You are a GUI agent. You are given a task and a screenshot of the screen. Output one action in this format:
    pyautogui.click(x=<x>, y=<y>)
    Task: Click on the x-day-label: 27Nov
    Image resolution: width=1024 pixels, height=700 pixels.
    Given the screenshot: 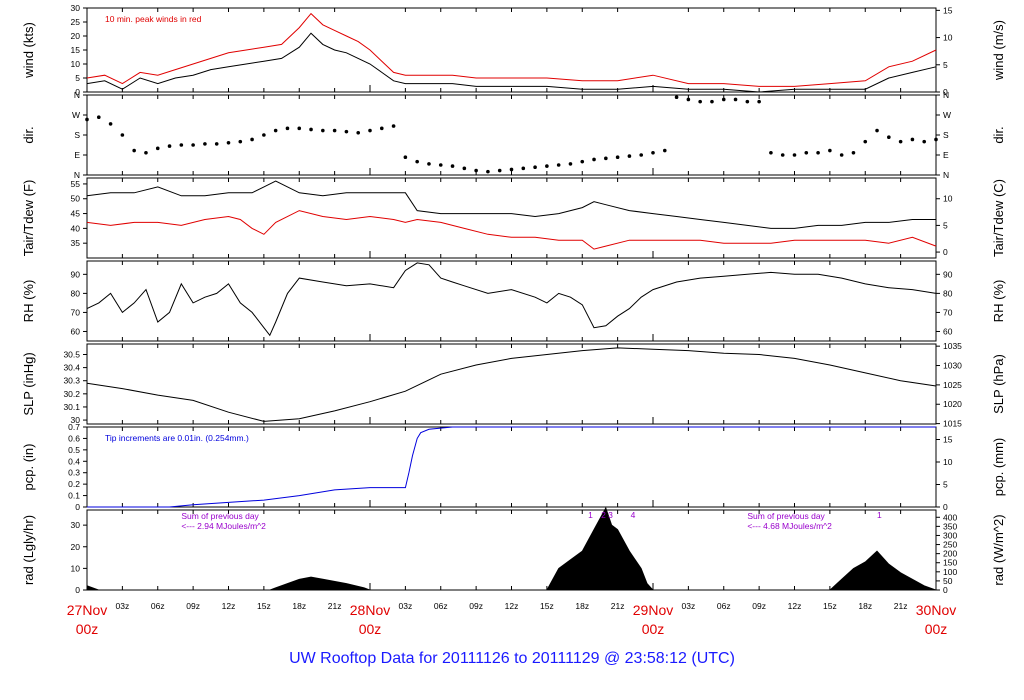 What is the action you would take?
    pyautogui.click(x=87, y=610)
    